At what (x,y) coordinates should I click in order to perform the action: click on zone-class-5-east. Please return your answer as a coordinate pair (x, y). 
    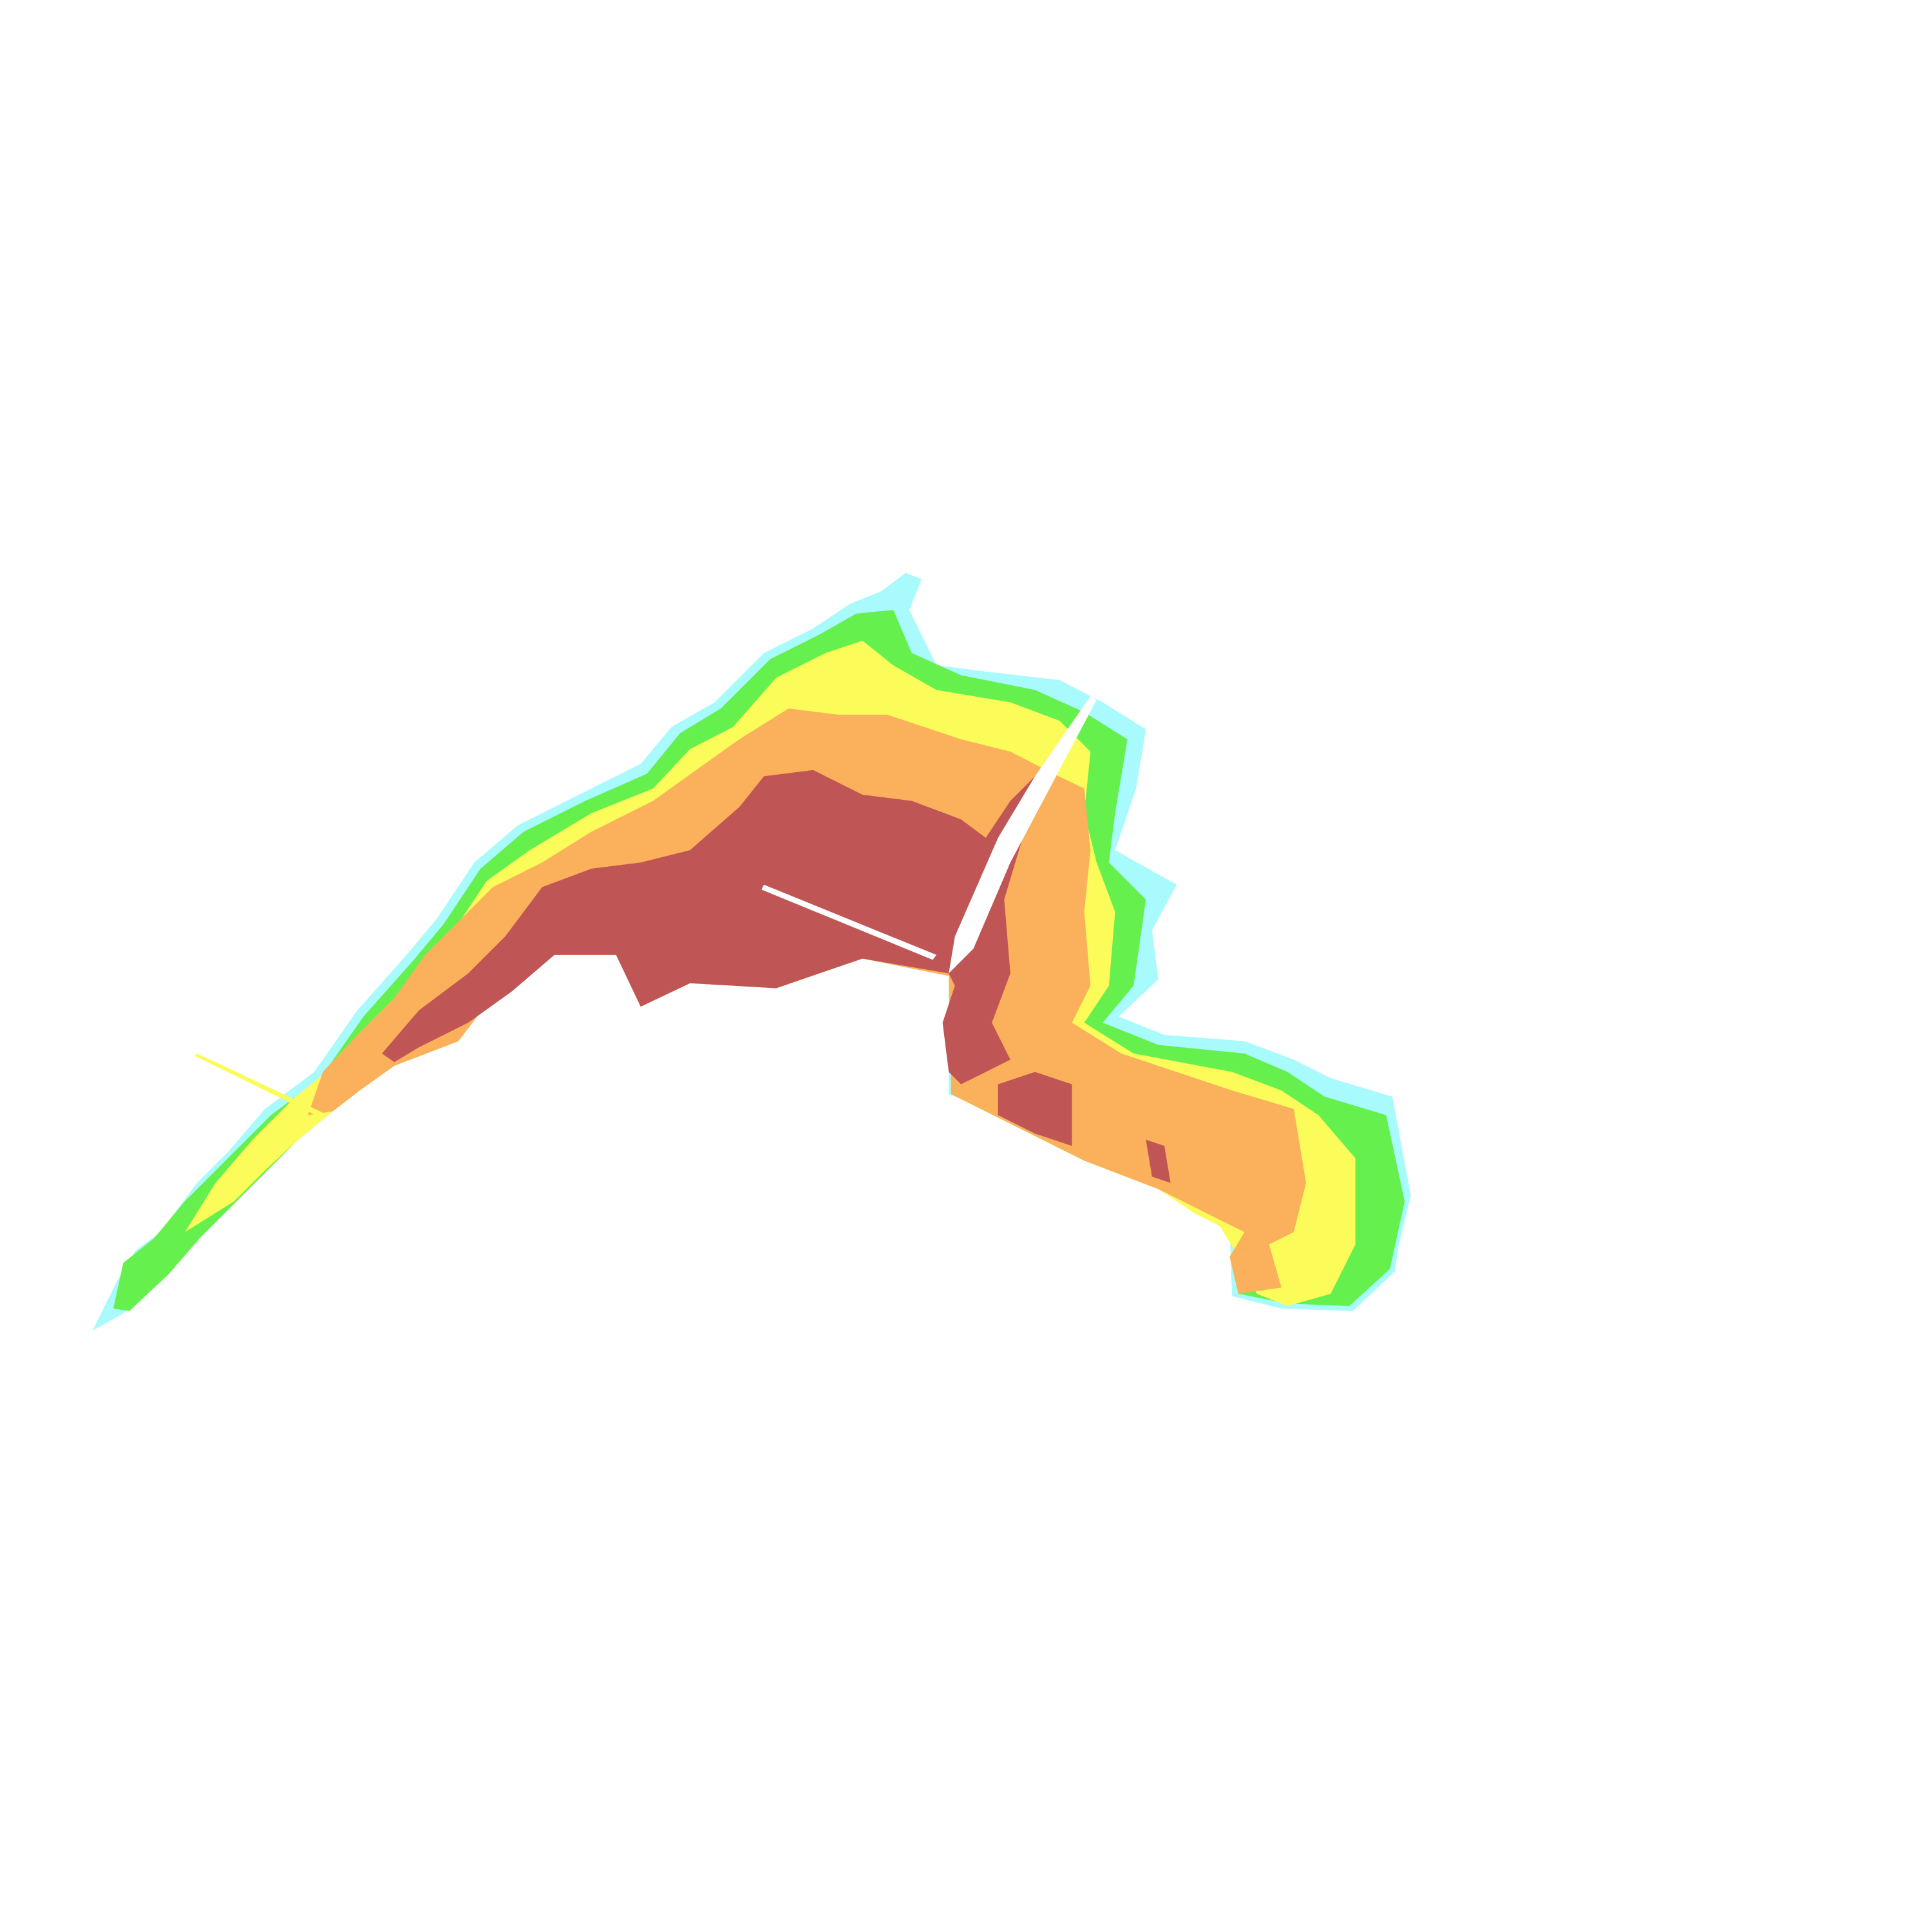
    Looking at the image, I should click on (1035, 1109).